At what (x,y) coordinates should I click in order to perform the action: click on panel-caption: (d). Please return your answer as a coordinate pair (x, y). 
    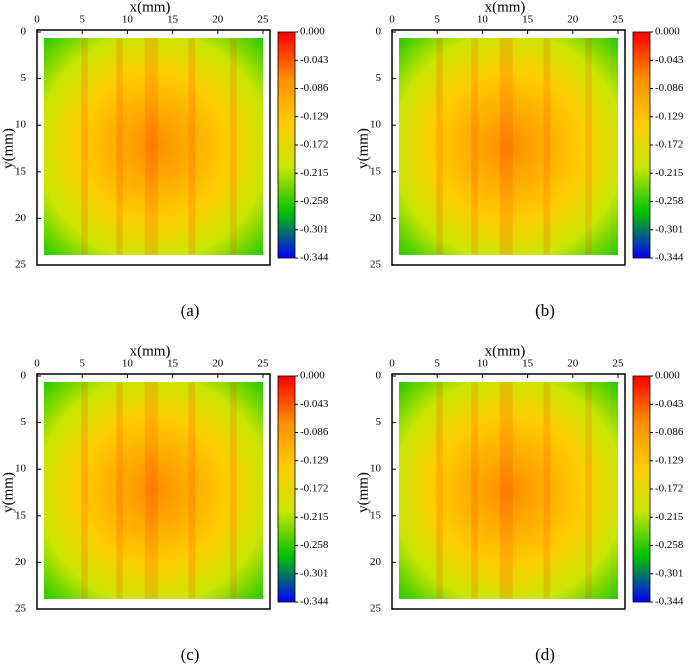
    Looking at the image, I should click on (545, 654).